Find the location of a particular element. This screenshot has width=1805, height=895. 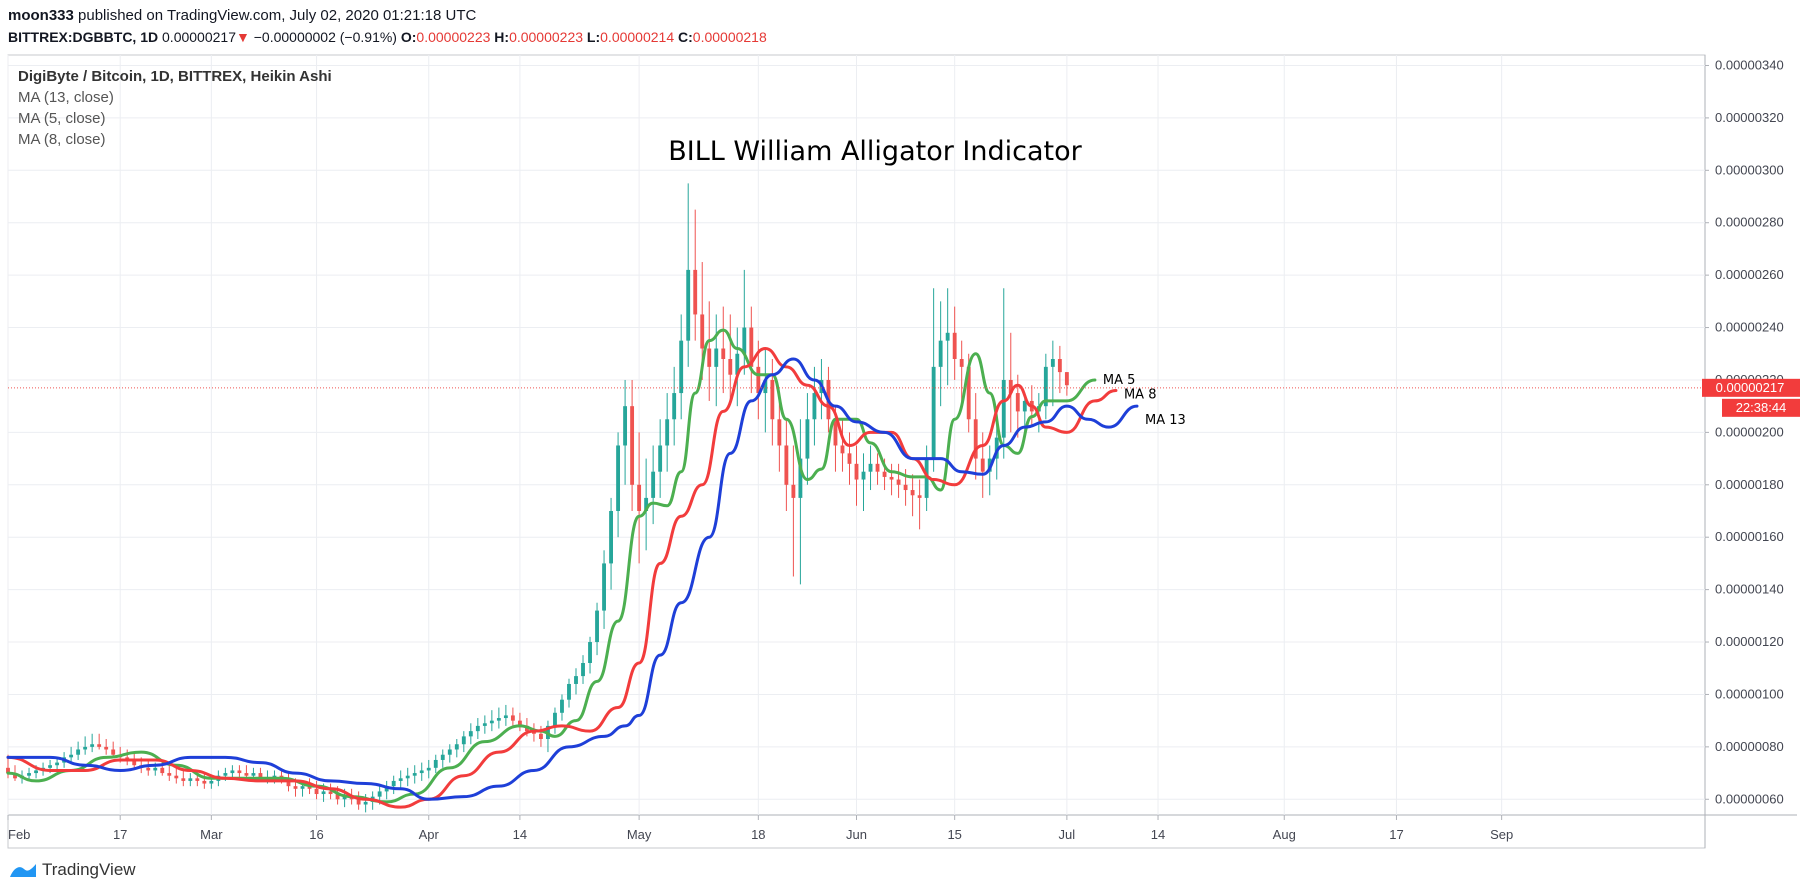

last-price-tag-value: 0.00000217 is located at coordinates (1750, 387).